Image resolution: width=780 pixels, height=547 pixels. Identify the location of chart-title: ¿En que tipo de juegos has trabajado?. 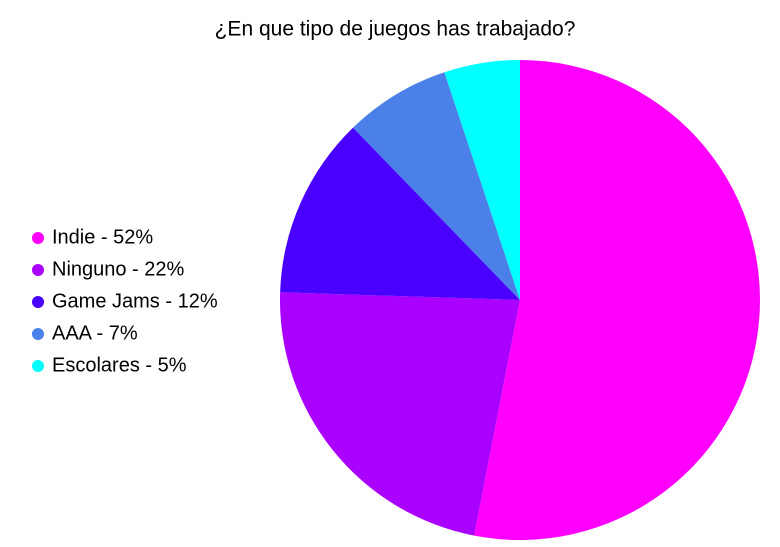
(395, 29).